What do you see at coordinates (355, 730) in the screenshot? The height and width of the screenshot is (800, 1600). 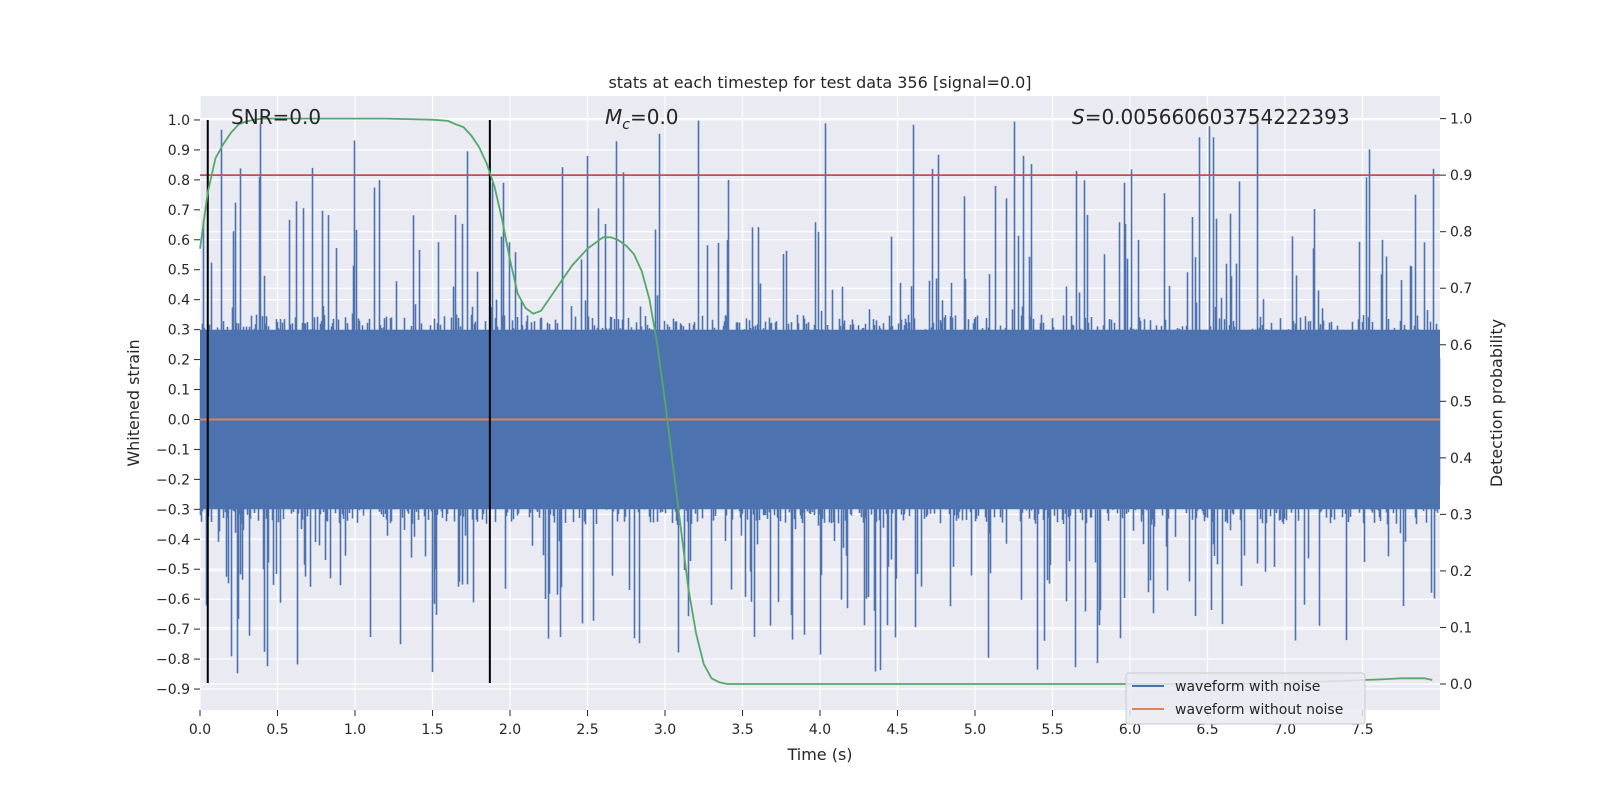 I see `x-tick-label: 1.0` at bounding box center [355, 730].